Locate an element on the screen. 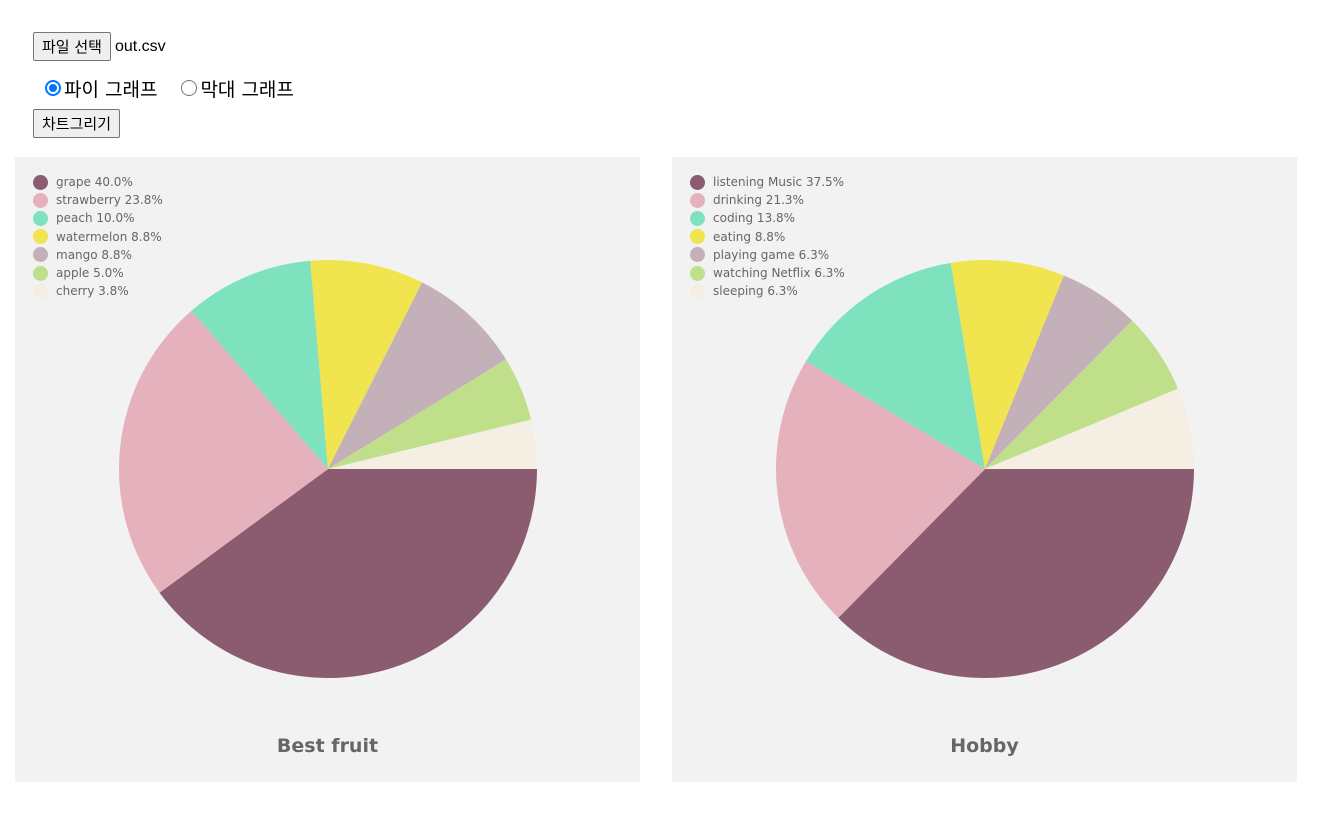 The width and height of the screenshot is (1319, 816). chart-title-fruit: Best fruit is located at coordinates (327, 746).